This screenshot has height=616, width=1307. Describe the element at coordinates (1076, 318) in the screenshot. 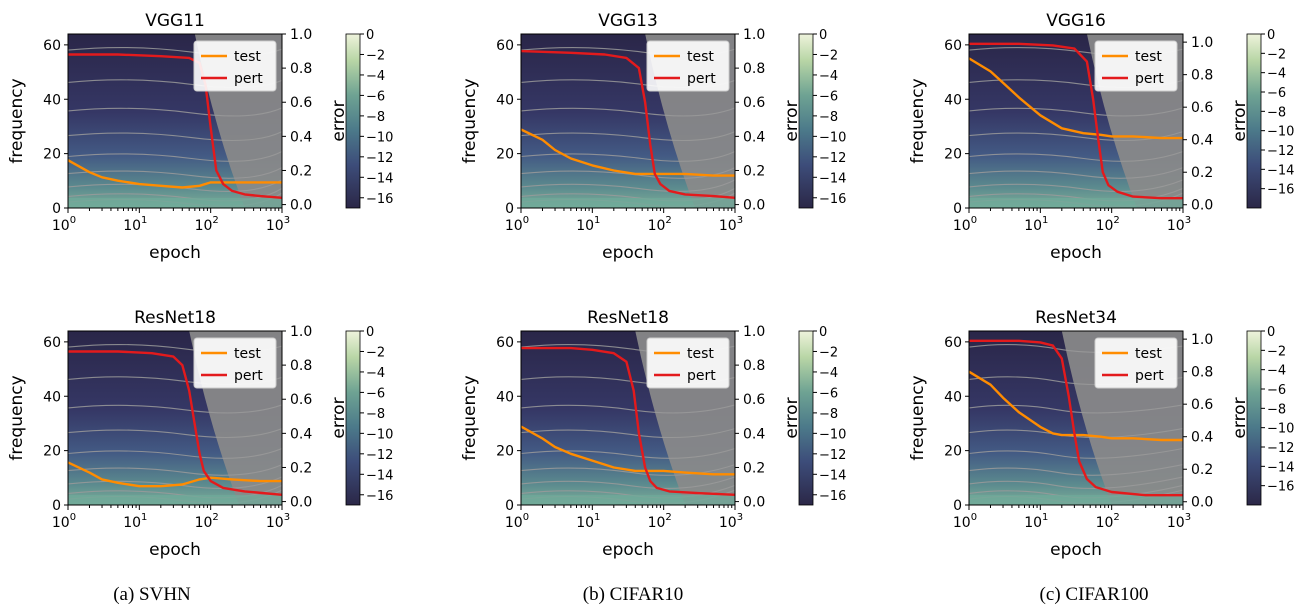

I see `chart-title: ResNet34` at that location.